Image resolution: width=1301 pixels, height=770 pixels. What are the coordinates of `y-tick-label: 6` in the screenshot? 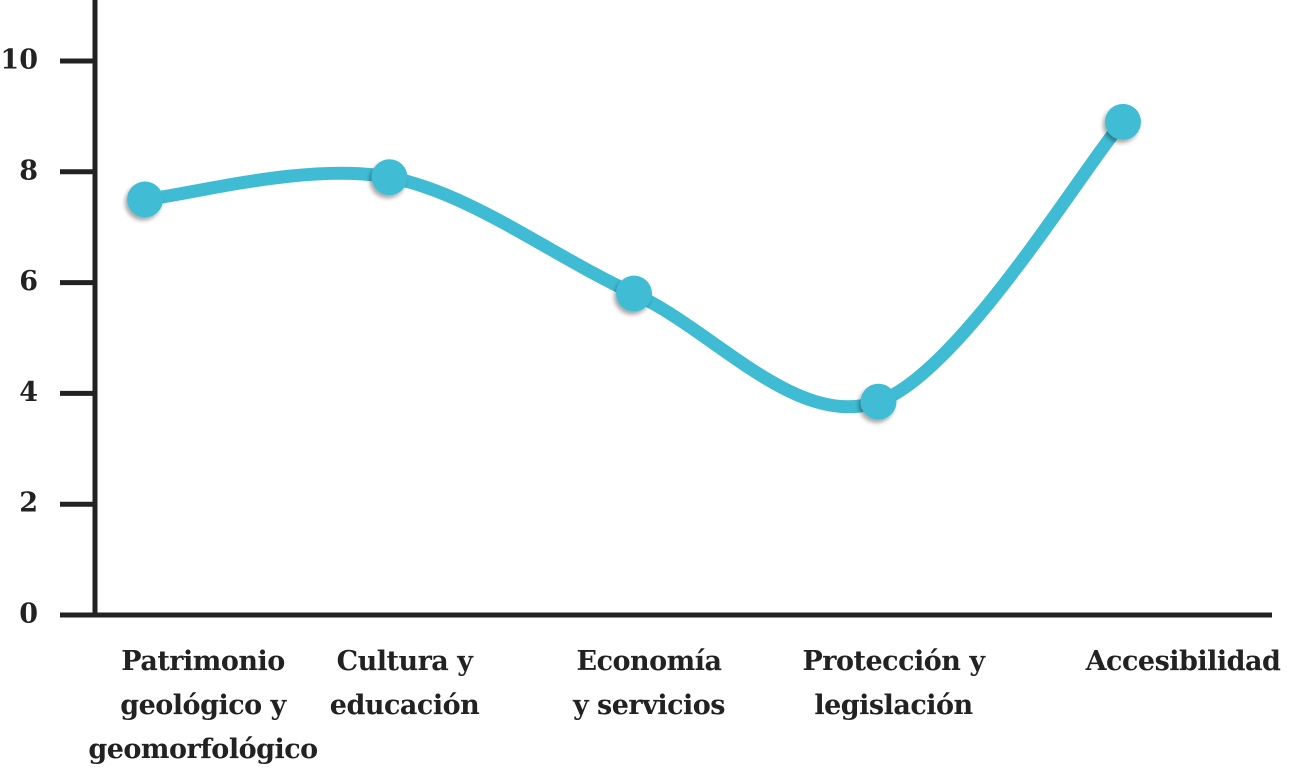 It's located at (28, 281).